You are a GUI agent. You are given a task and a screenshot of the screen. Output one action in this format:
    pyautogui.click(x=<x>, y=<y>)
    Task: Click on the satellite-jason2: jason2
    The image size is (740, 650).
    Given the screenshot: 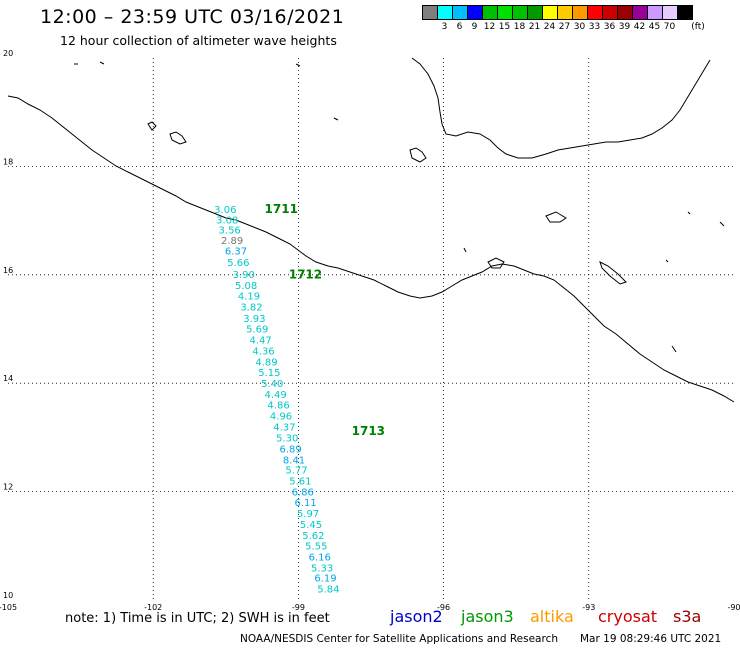 What is the action you would take?
    pyautogui.click(x=416, y=616)
    